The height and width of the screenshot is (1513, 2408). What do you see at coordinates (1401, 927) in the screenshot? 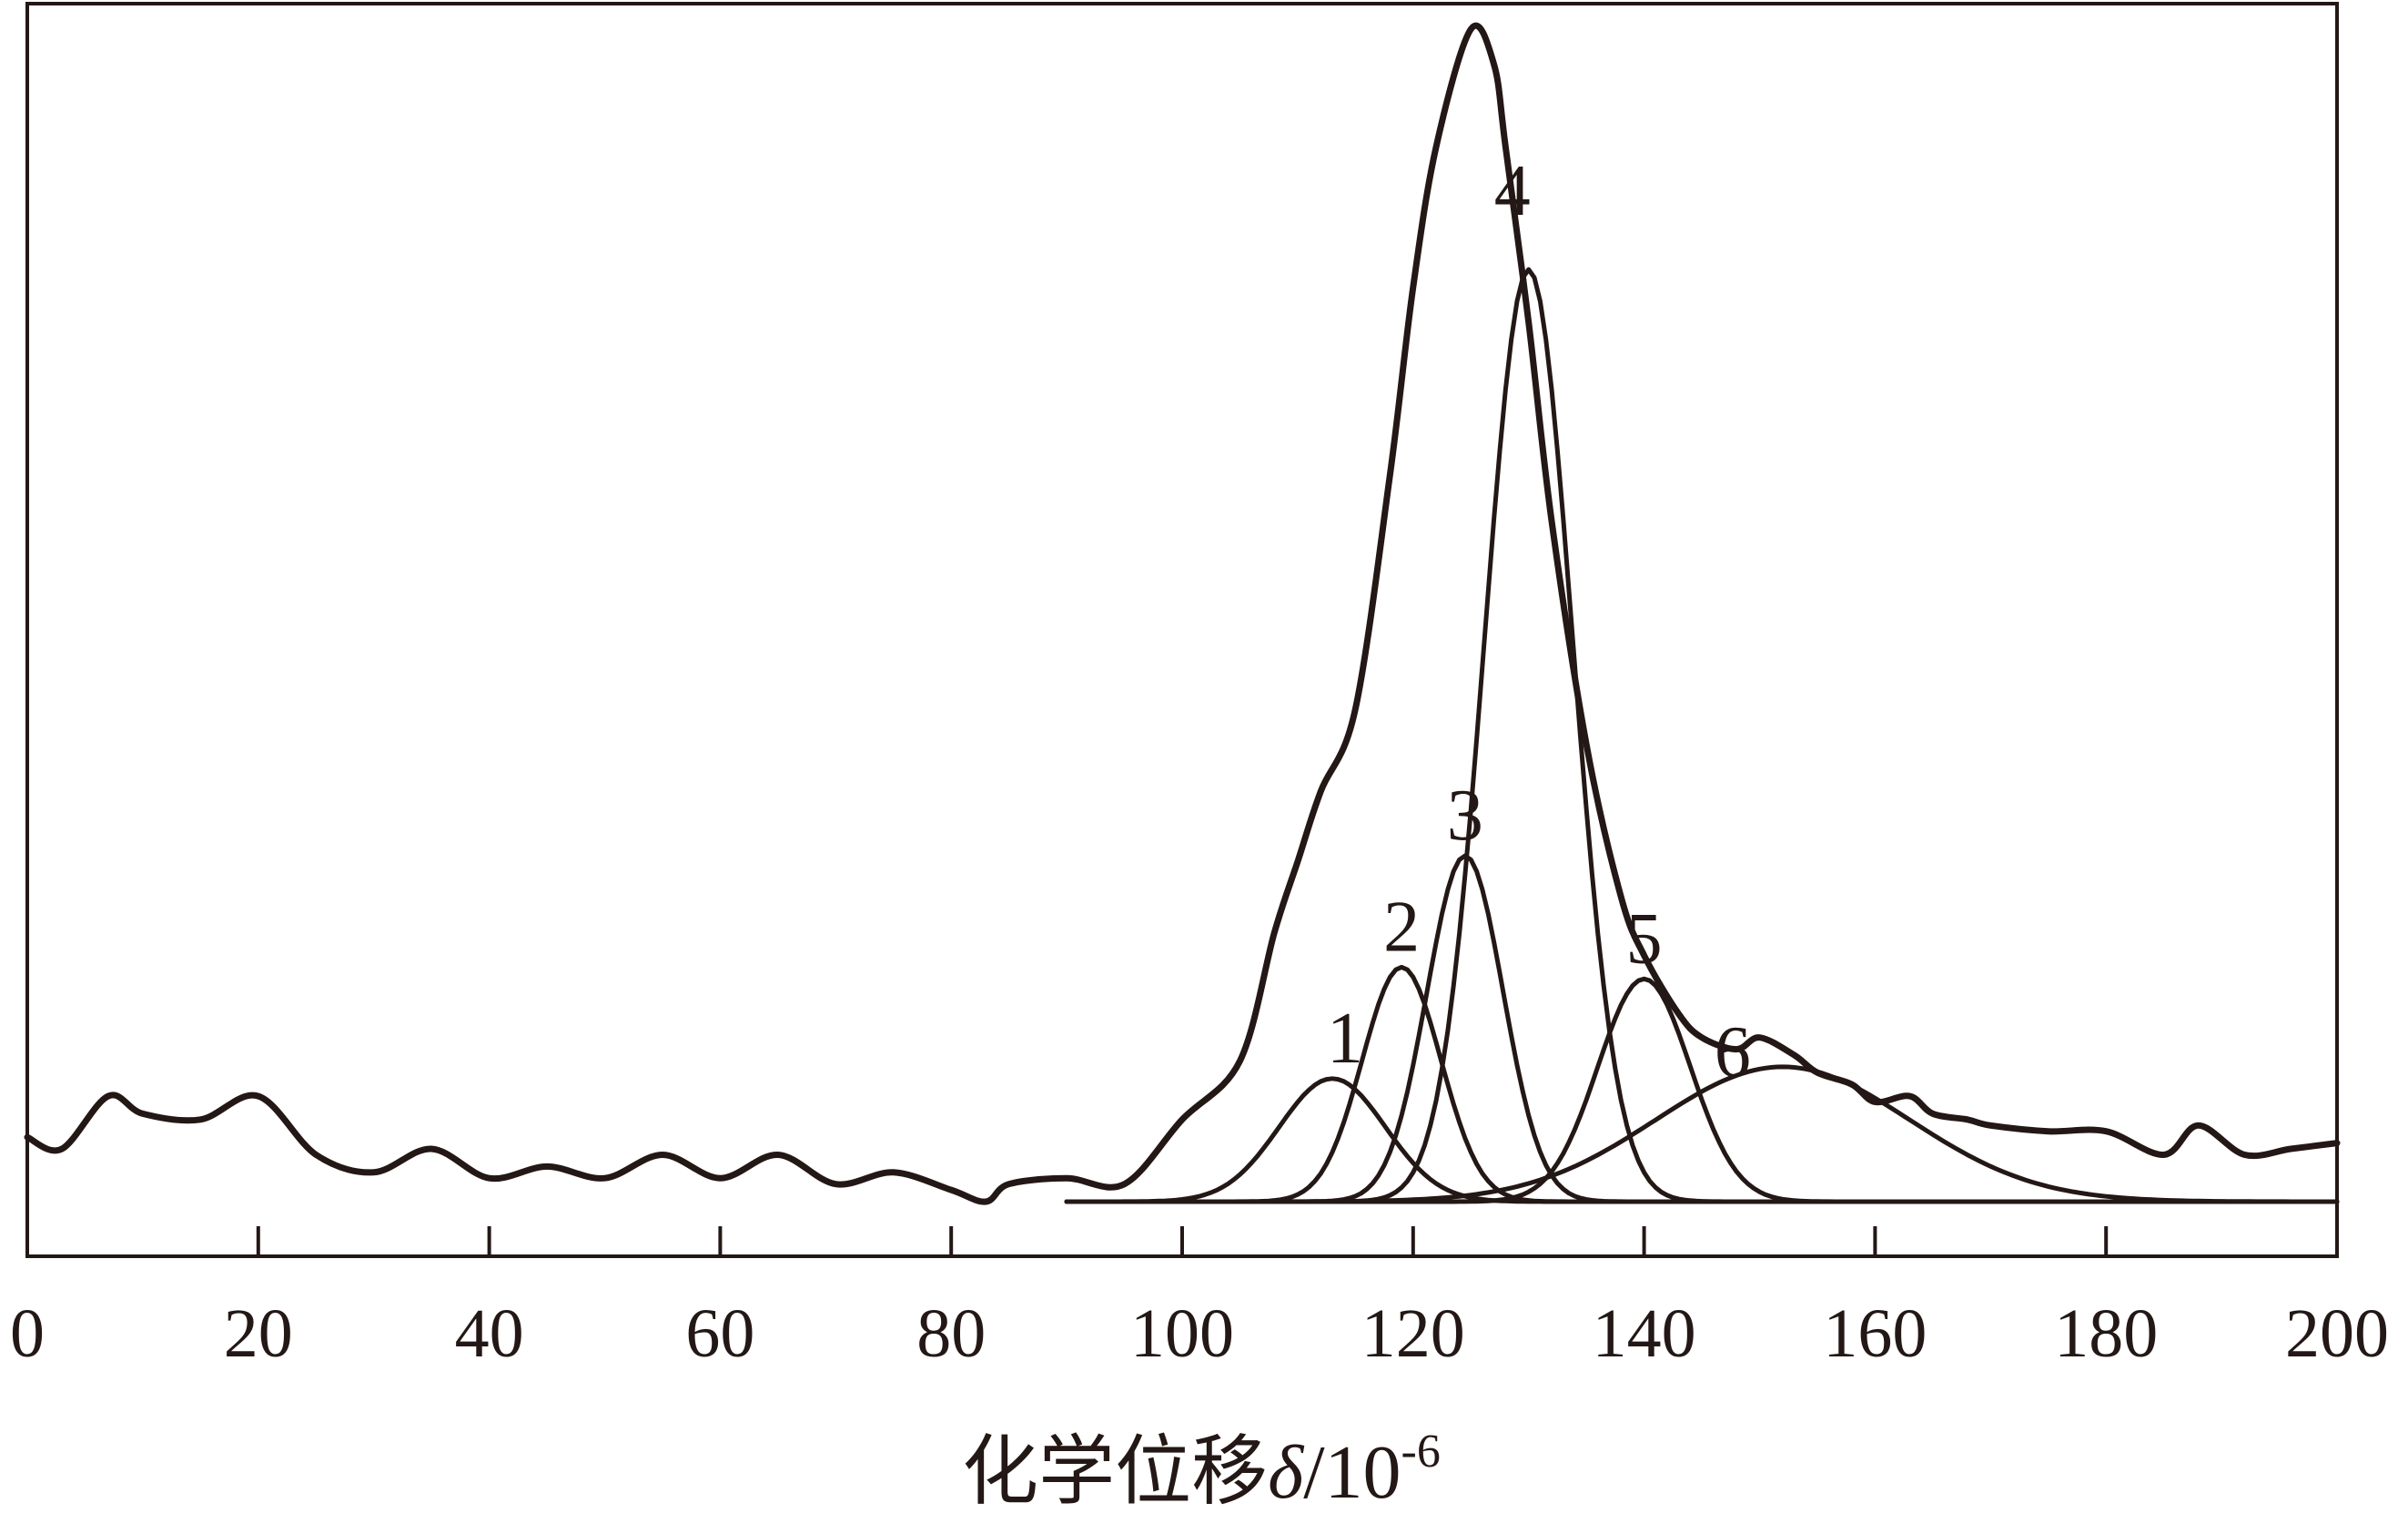
I see `peak-label-2: 2` at bounding box center [1401, 927].